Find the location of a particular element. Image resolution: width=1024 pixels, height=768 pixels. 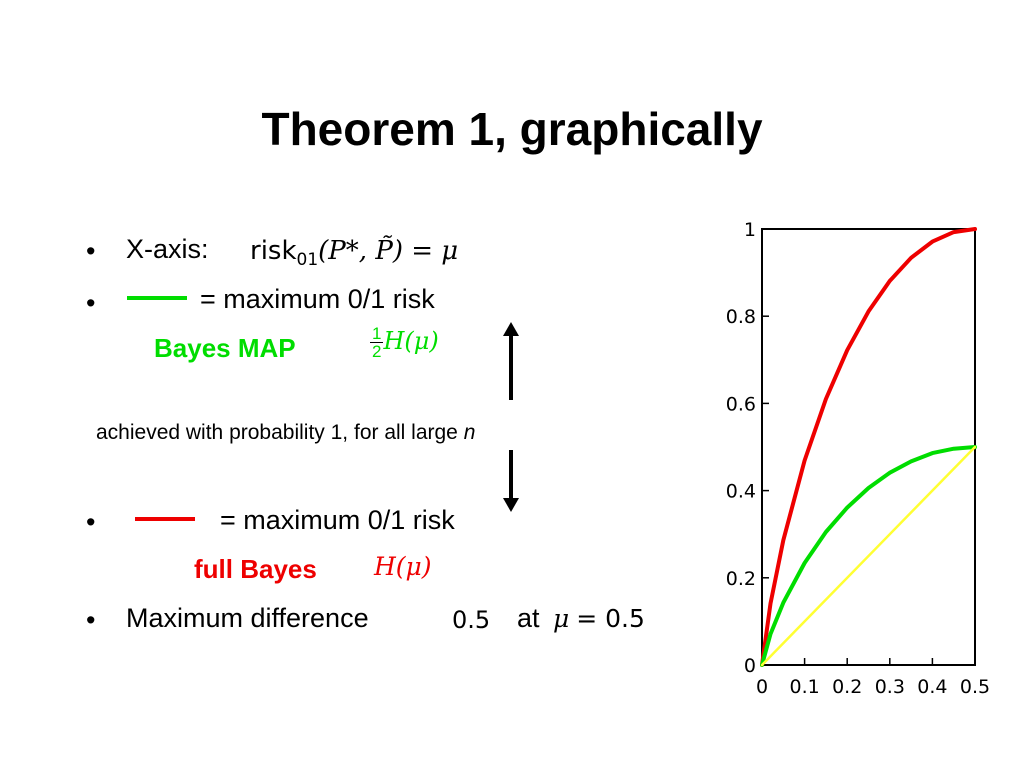

full-bayes-label: full Bayes is located at coordinates (255, 569).